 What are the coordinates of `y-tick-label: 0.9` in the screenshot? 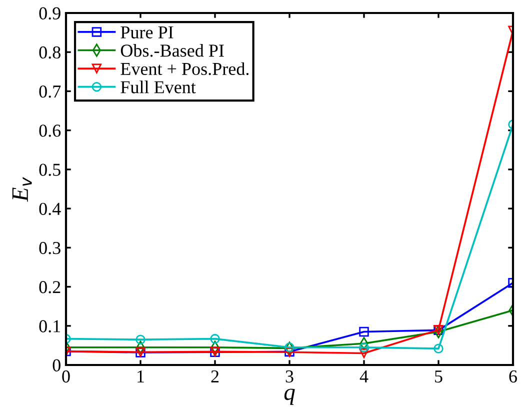 It's located at (49, 13).